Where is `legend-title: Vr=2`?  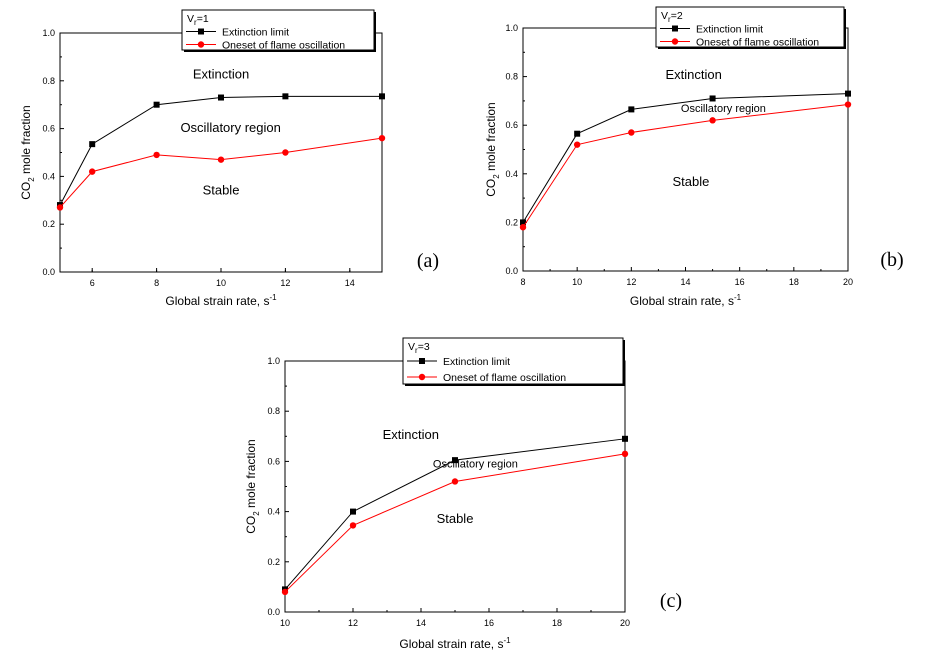 legend-title: Vr=2 is located at coordinates (672, 17).